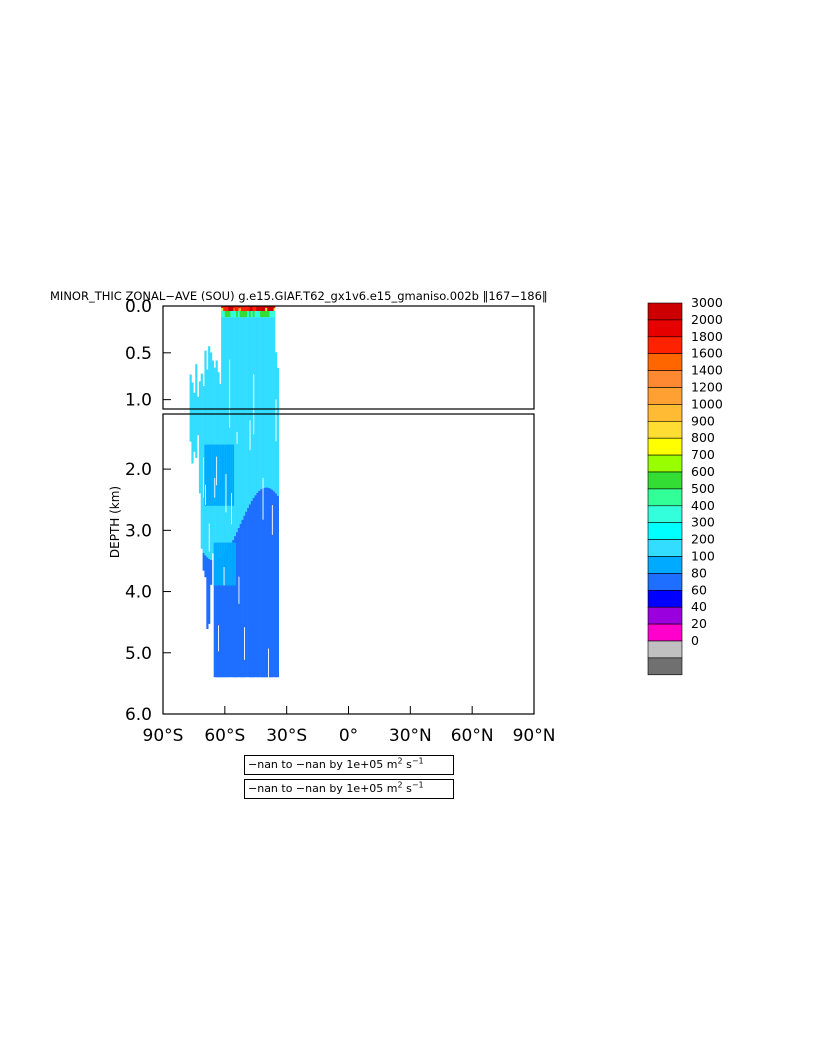  Describe the element at coordinates (703, 420) in the screenshot. I see `colorbar-label-7: 900` at that location.